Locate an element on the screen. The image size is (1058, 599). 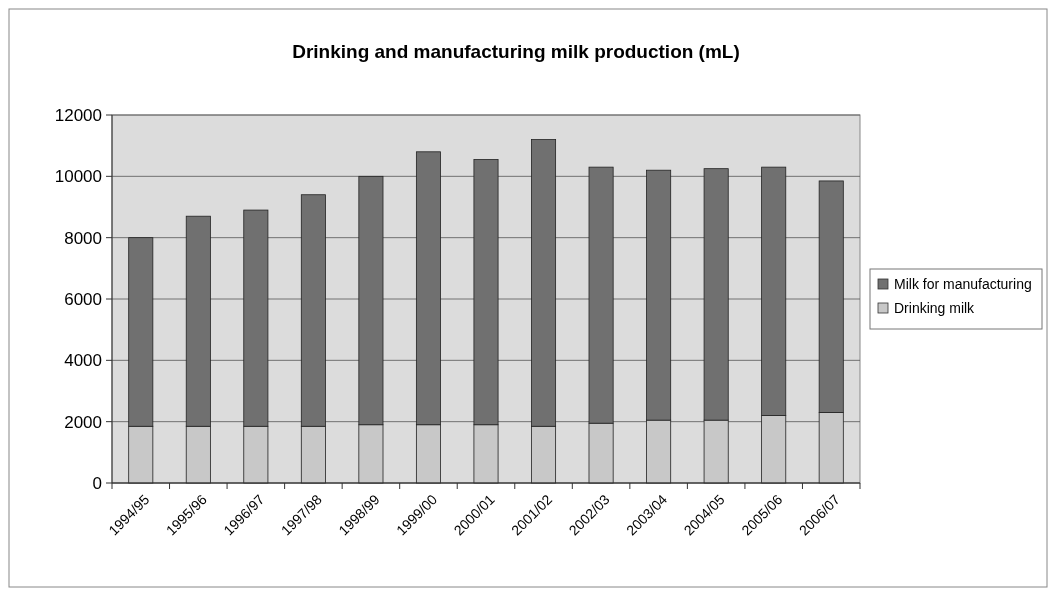
y-tick-label: 2000 is located at coordinates (83, 422).